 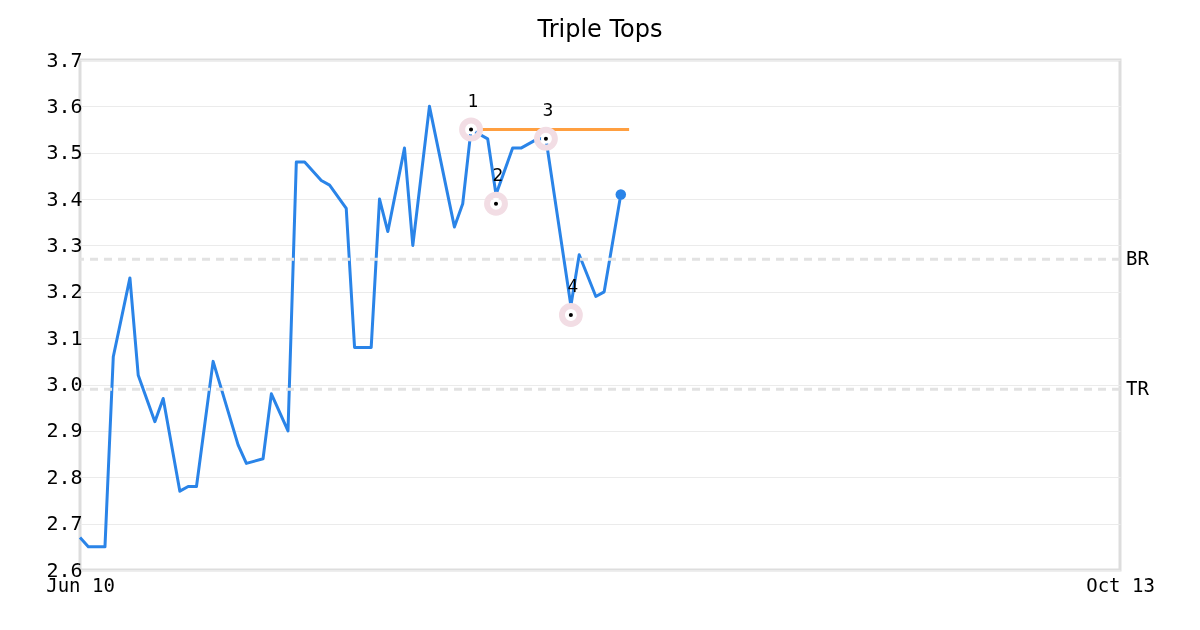 What do you see at coordinates (64, 198) in the screenshot?
I see `y-tick-label: 3.4` at bounding box center [64, 198].